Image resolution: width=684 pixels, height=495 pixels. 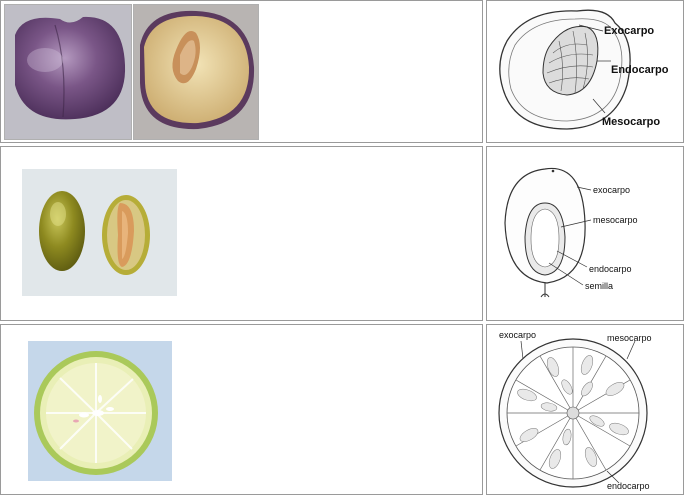 I want to click on lemon-mesocarp-label: mesocarpo, so click(x=629, y=338).